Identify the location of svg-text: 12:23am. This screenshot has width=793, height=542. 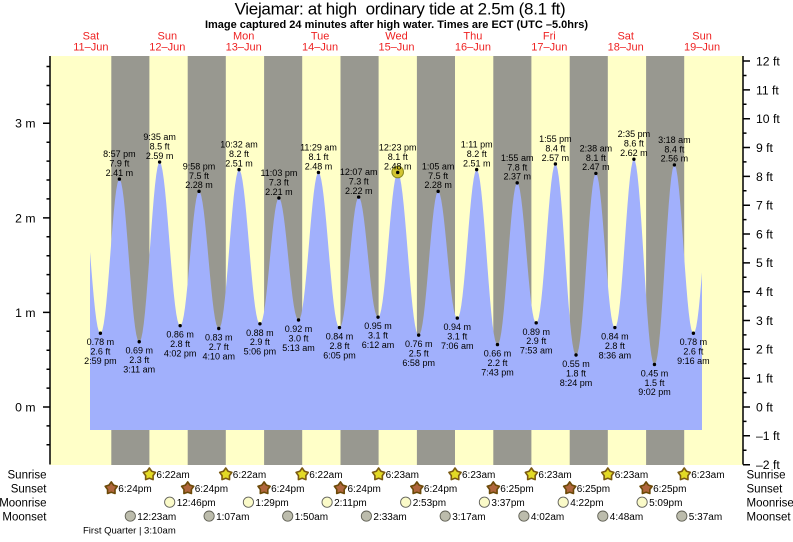
(156, 517).